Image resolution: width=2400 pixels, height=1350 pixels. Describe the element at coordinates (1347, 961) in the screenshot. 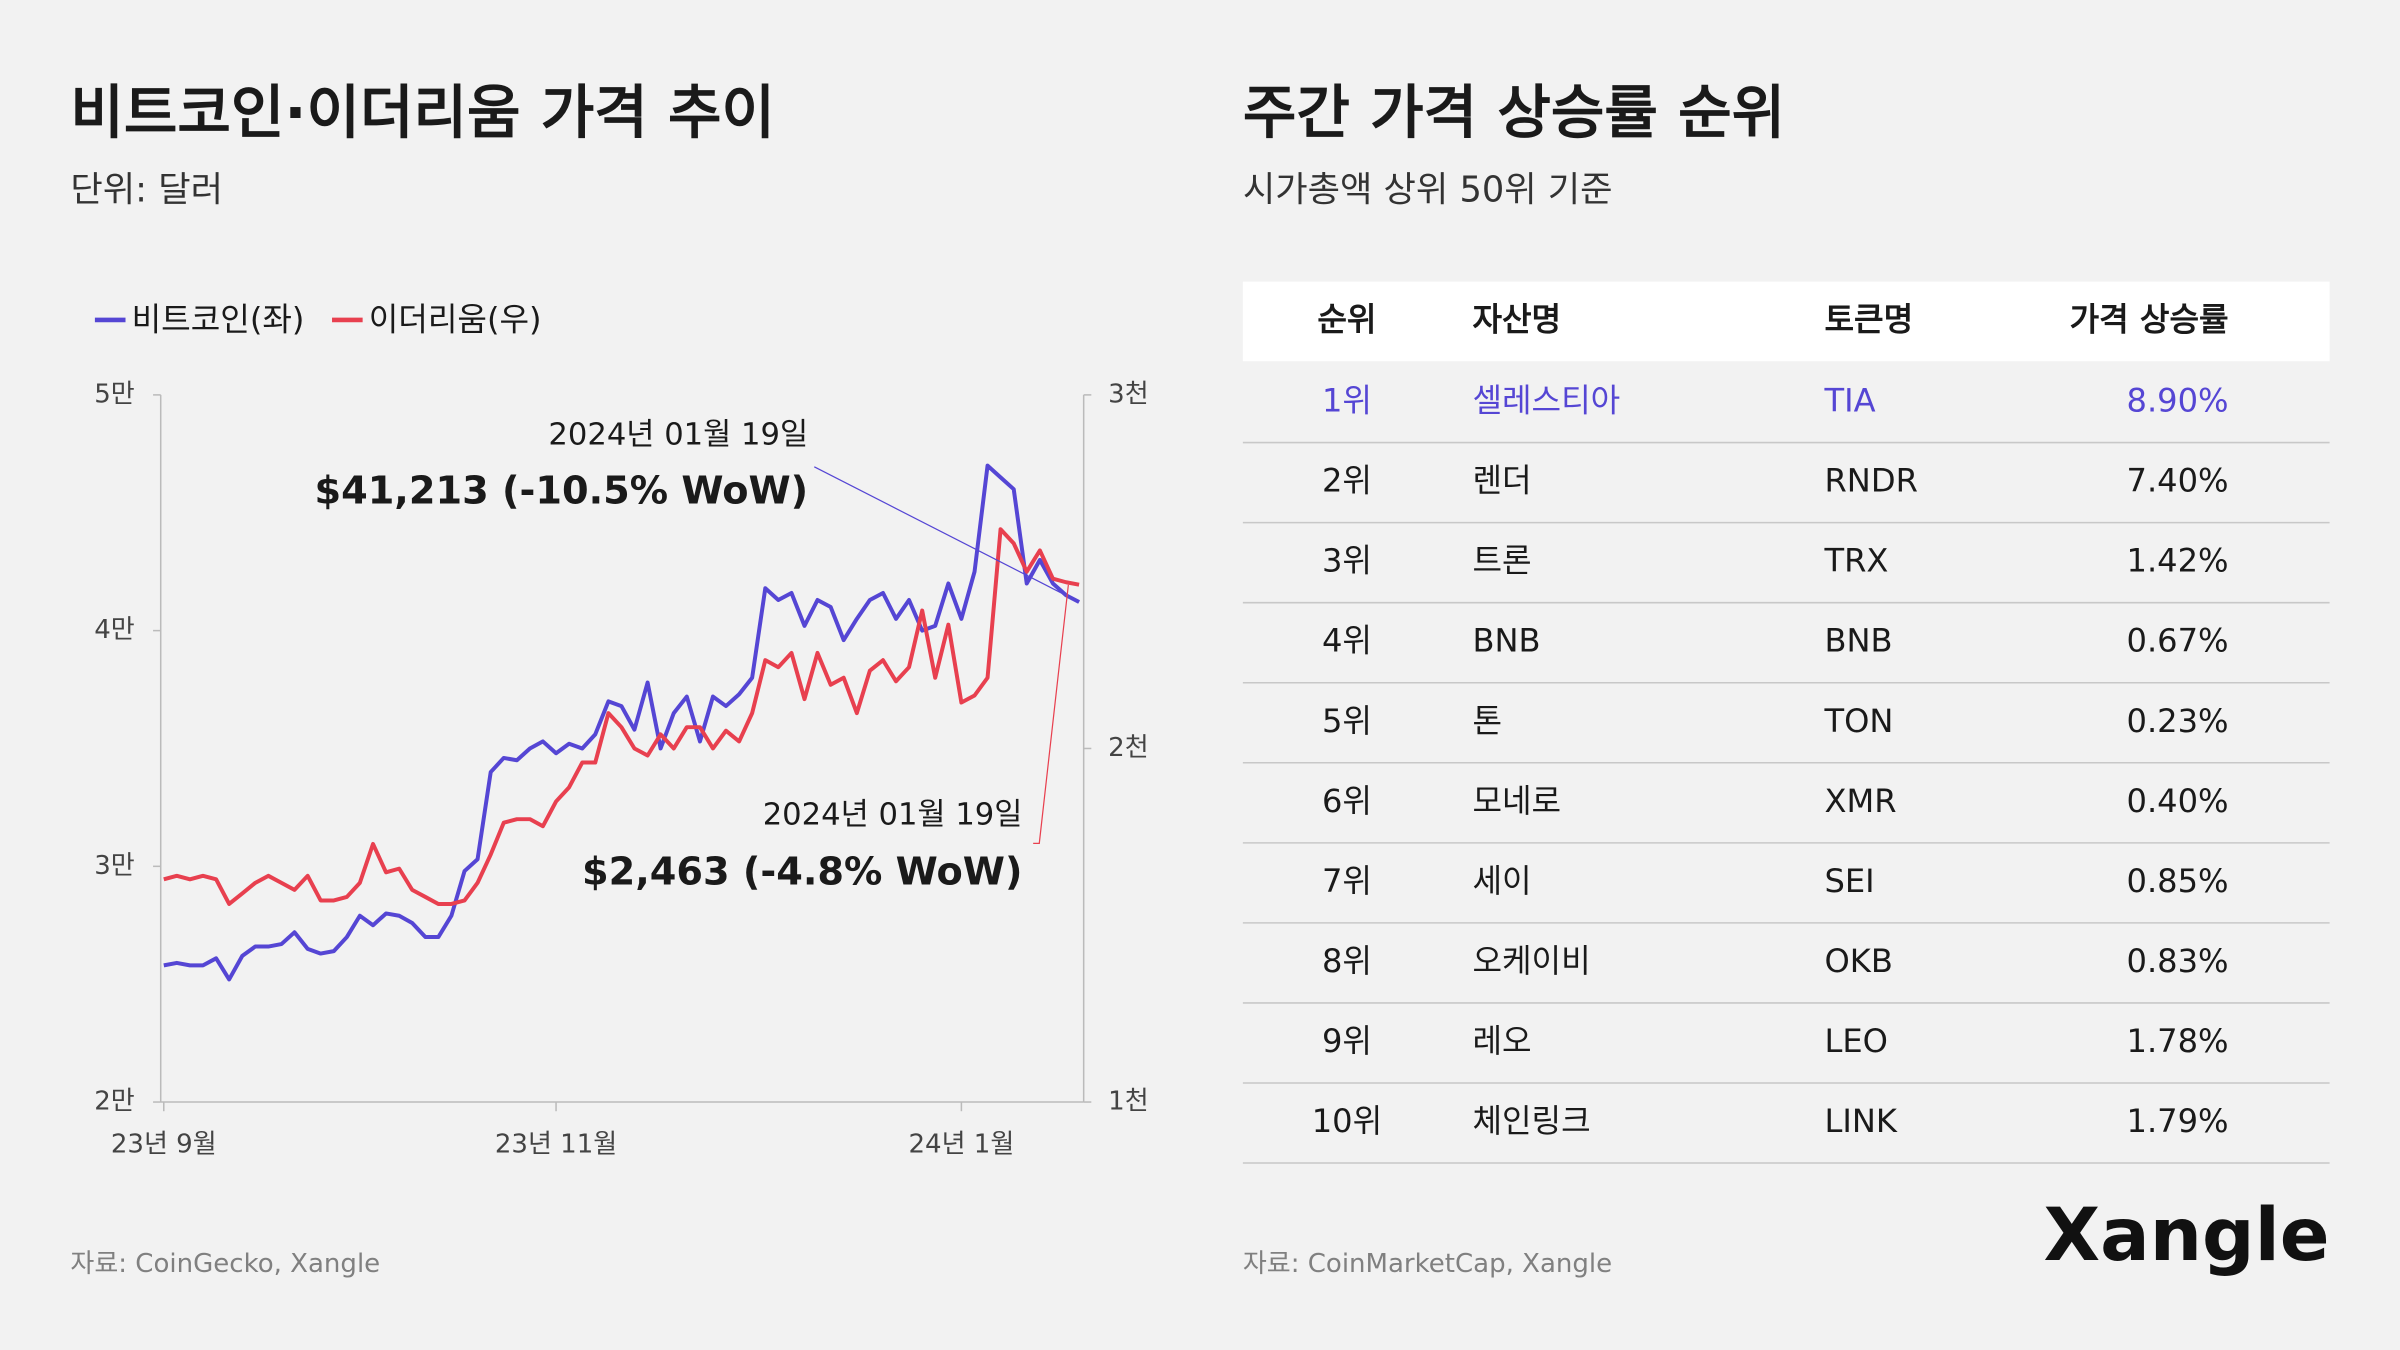

I see `table-cell: 8위` at that location.